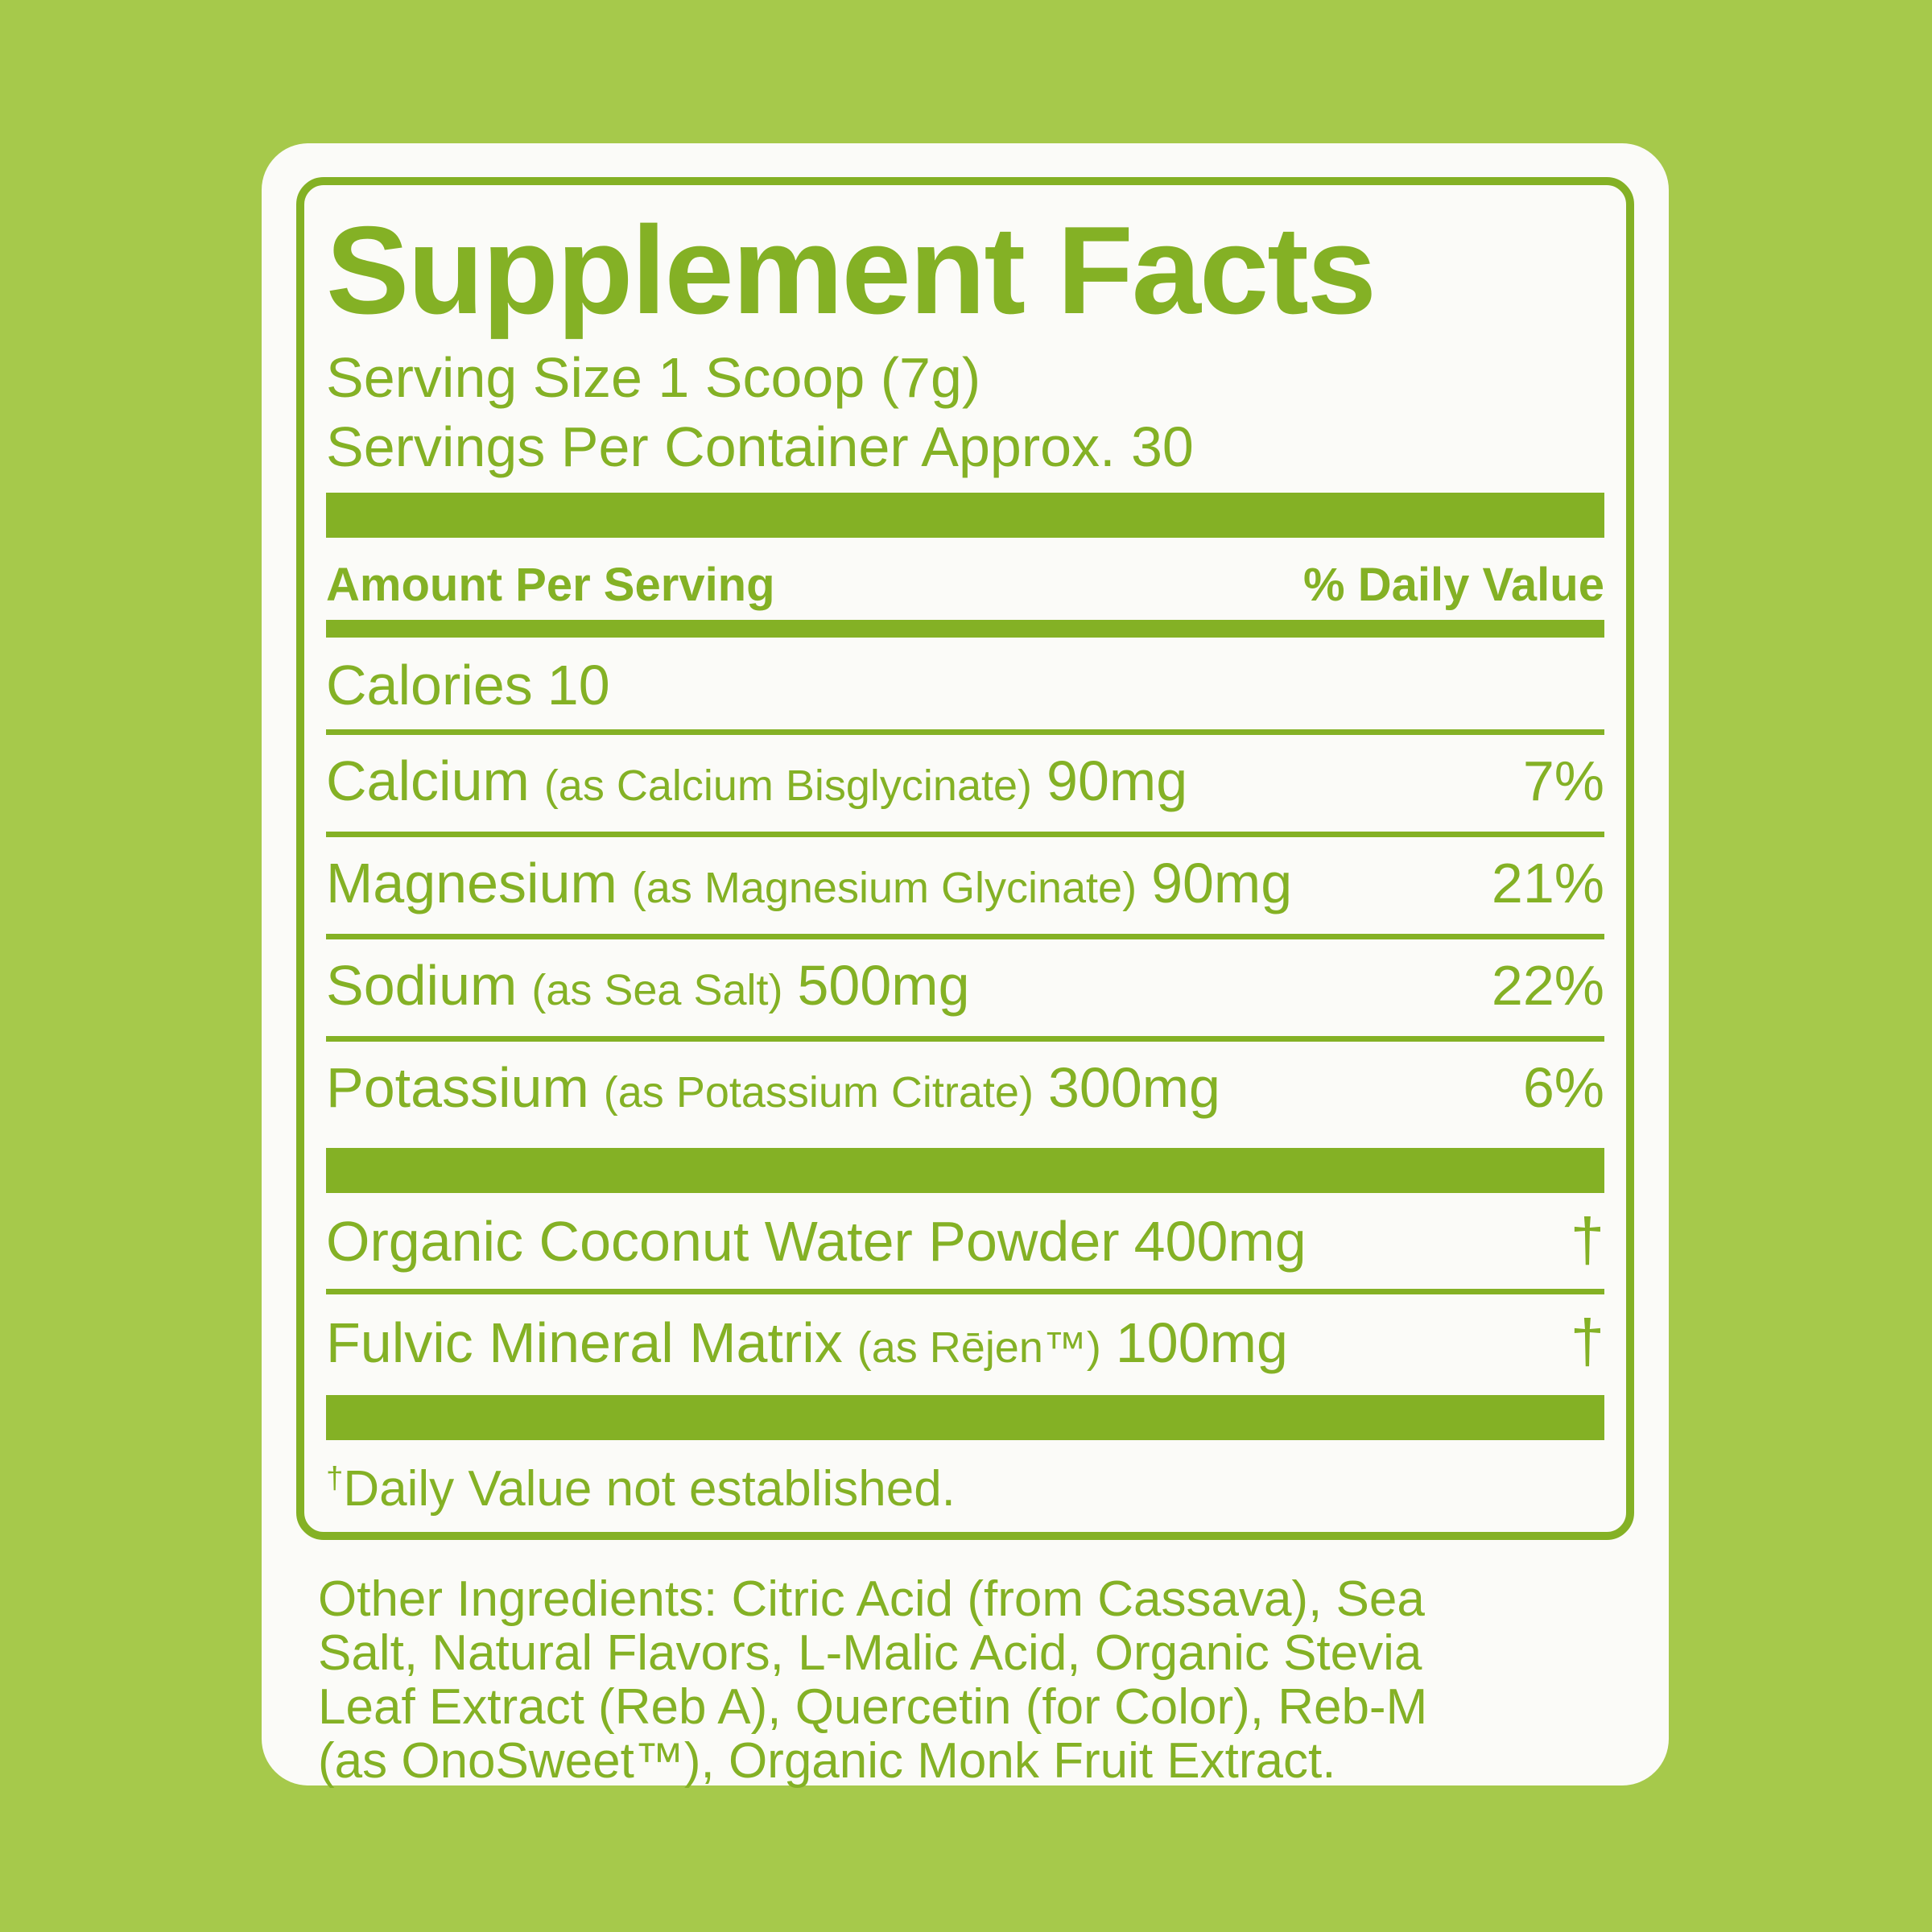 The height and width of the screenshot is (1932, 1932). I want to click on servings-per-container-text: Servings Per Container Approx. 30, so click(760, 446).